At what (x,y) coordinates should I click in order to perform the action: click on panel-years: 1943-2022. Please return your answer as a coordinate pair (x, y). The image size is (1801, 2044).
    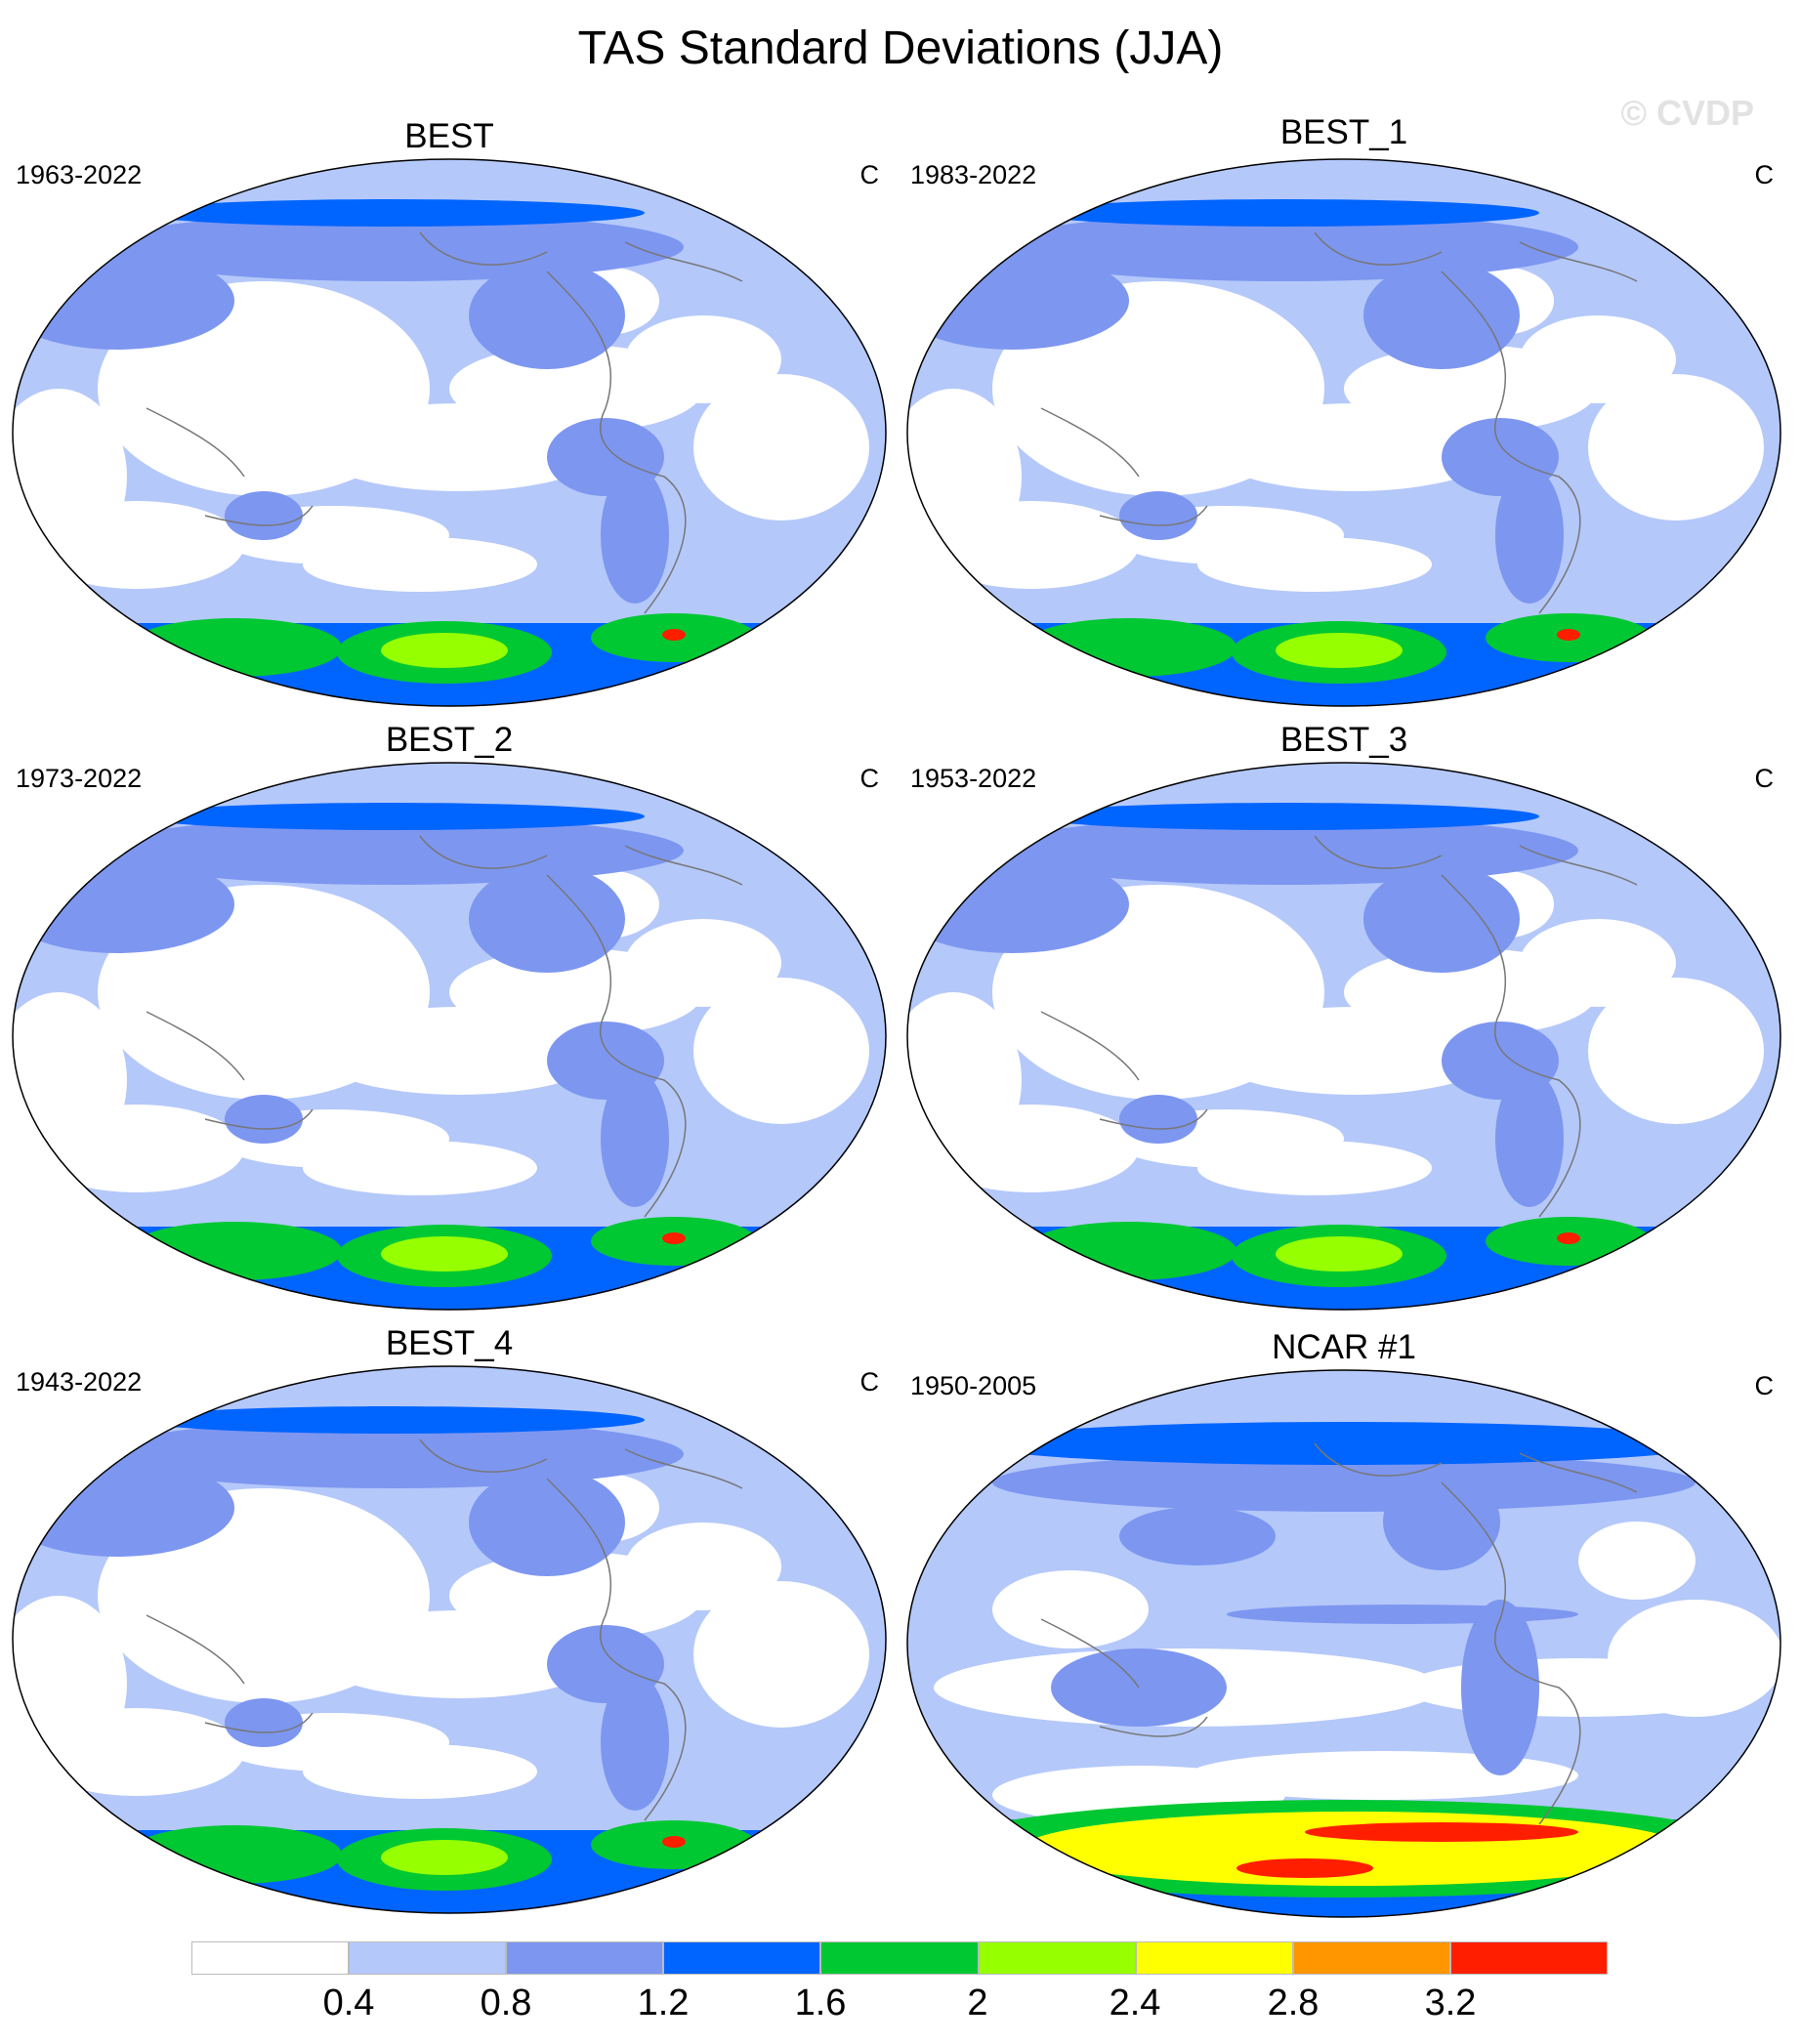
    Looking at the image, I should click on (79, 1382).